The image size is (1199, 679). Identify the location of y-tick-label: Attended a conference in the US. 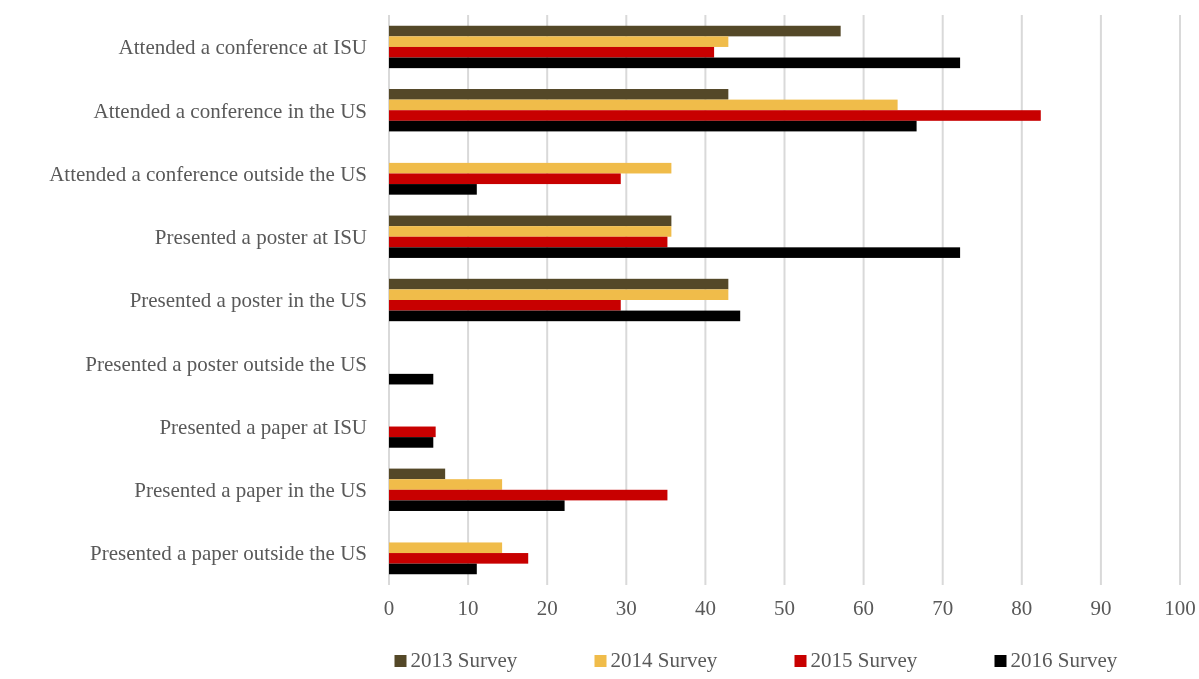
(230, 110).